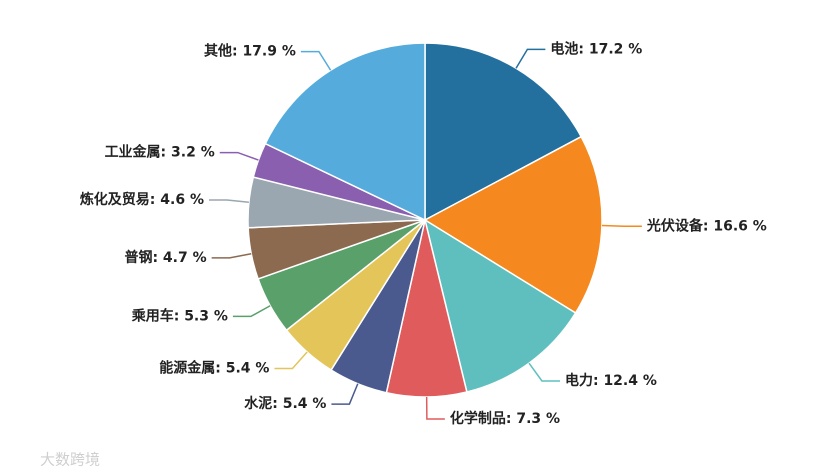 This screenshot has height=475, width=840. Describe the element at coordinates (179, 315) in the screenshot. I see `slice-label: 乘用车: 5.3 %` at that location.